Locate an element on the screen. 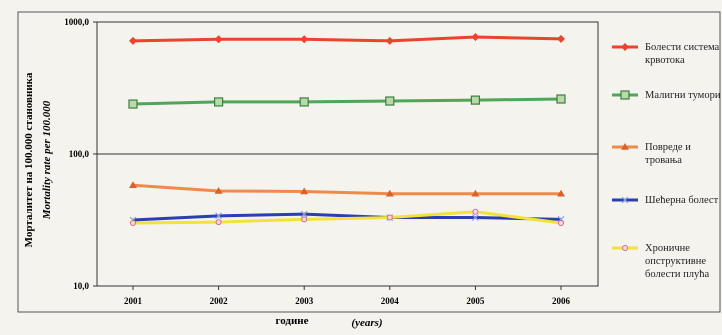 The image size is (722, 335). x-tick-label: 2006 is located at coordinates (561, 301).